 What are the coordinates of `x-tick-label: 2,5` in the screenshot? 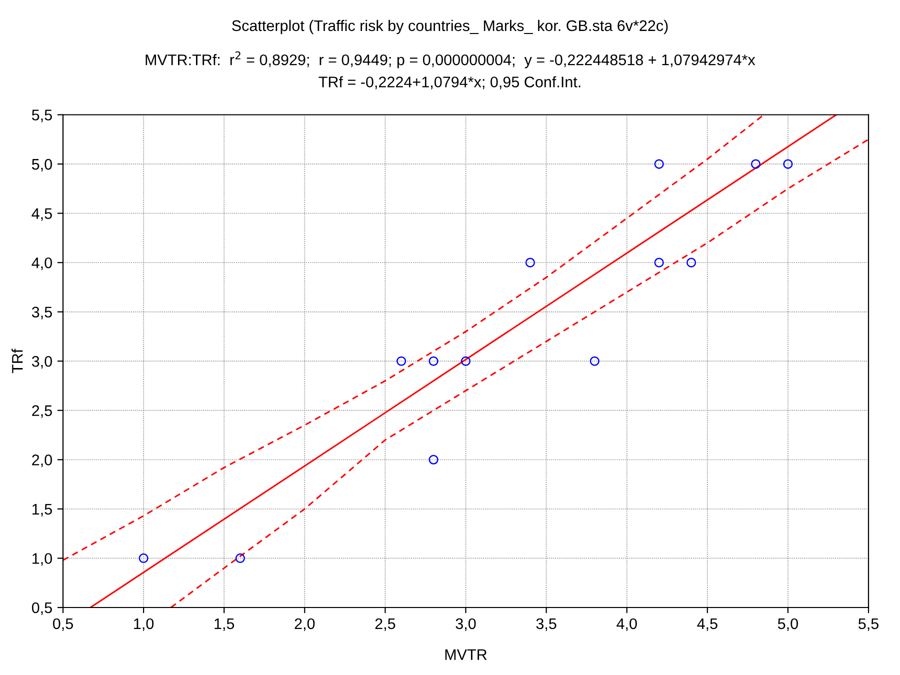 It's located at (385, 624).